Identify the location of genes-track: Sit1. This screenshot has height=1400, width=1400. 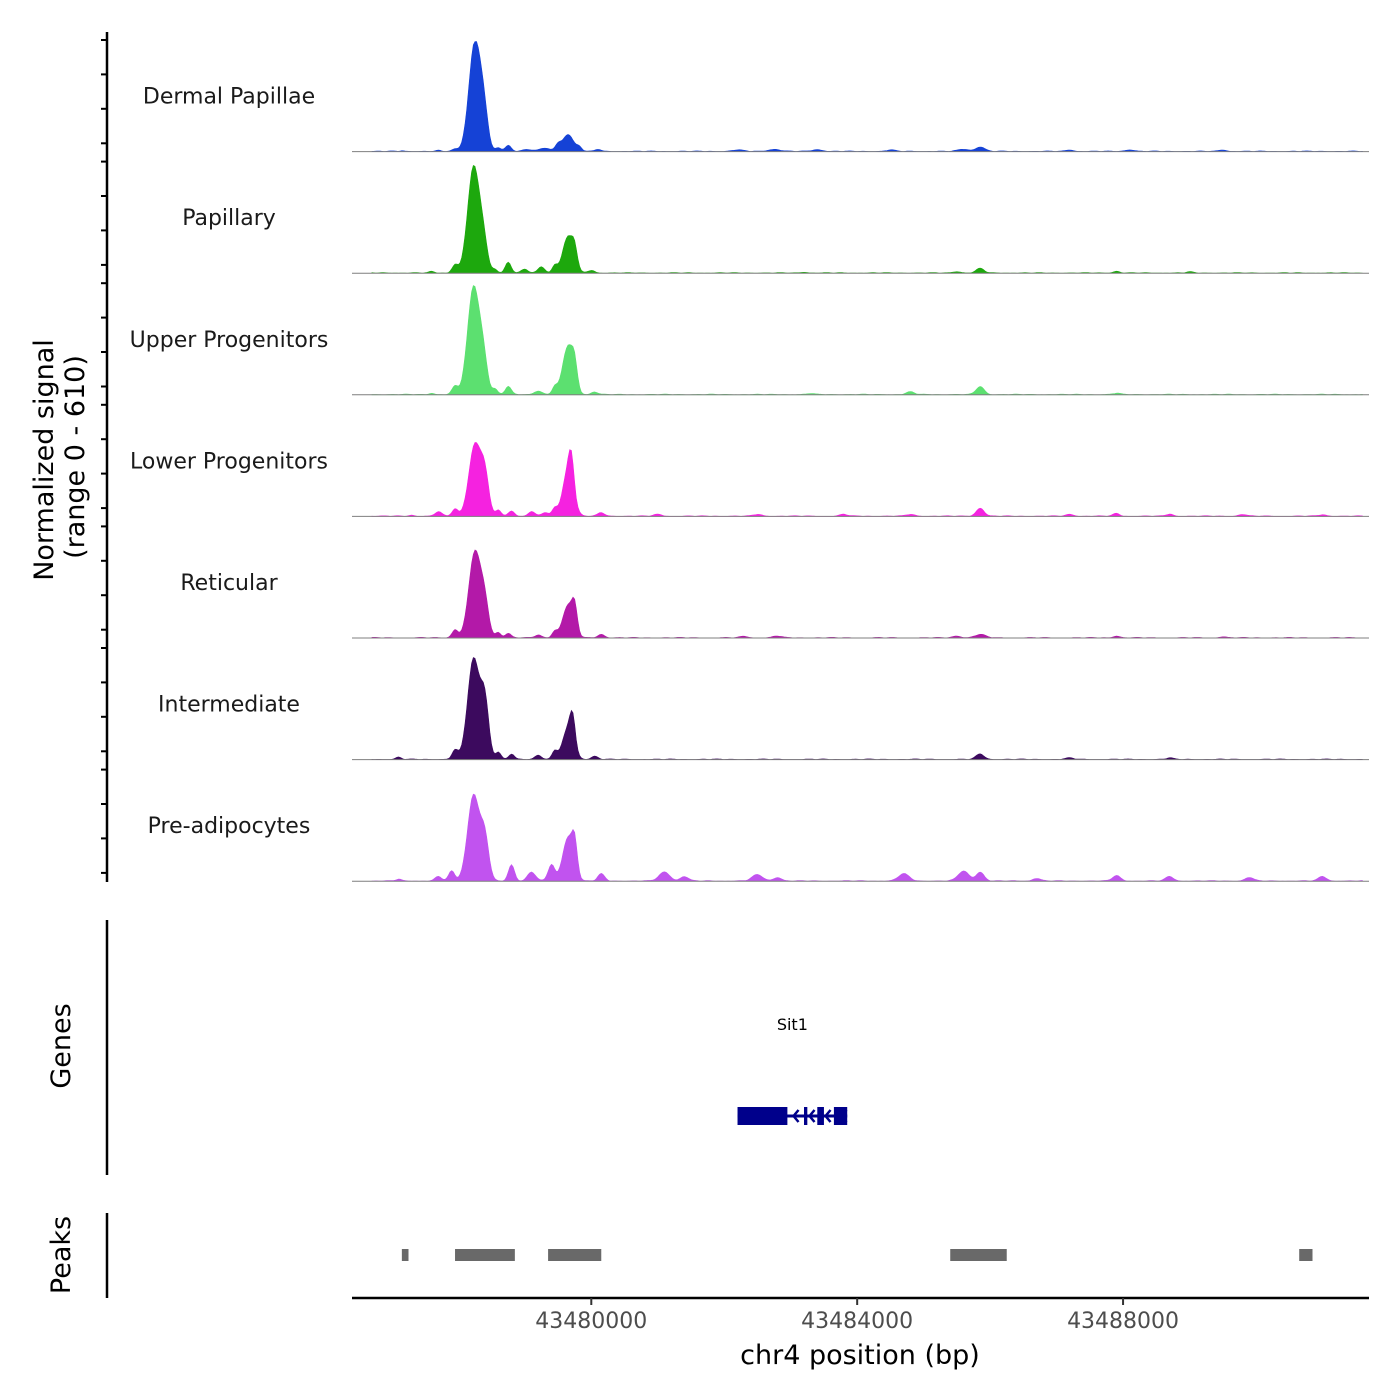
(792, 1070).